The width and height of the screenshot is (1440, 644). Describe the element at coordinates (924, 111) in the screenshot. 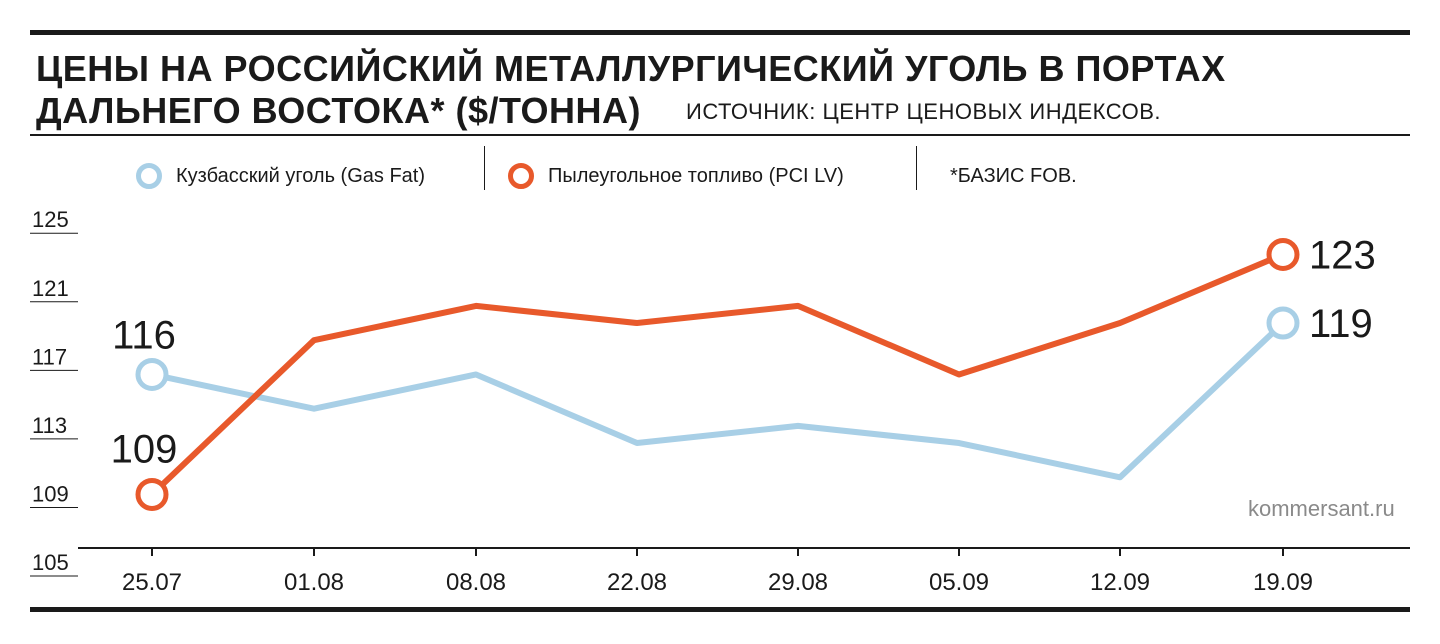

I see `source-note: ИСТОЧНИК: ЦЕНТР ЦЕНОВЫХ ИНДЕКСОВ.` at that location.